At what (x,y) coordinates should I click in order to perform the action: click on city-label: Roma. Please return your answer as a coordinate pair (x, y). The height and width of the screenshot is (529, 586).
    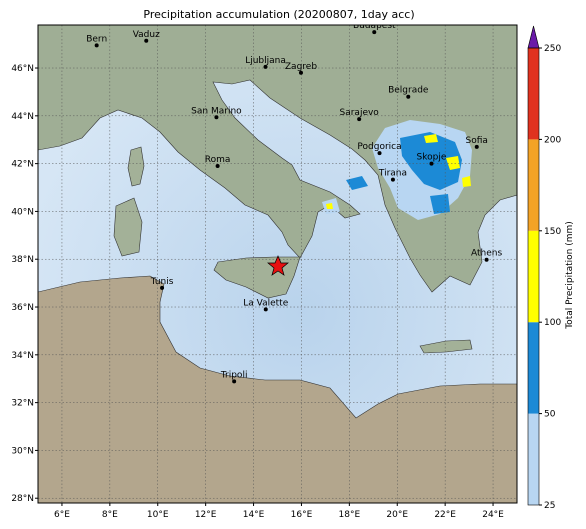
    Looking at the image, I should click on (218, 160).